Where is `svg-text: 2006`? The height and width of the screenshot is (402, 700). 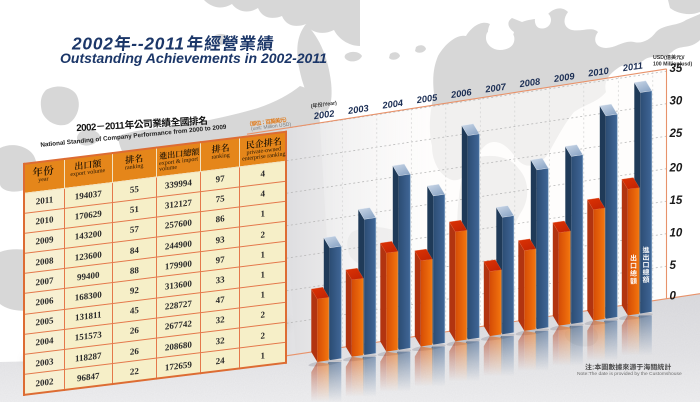 svg-text: 2006 is located at coordinates (461, 93).